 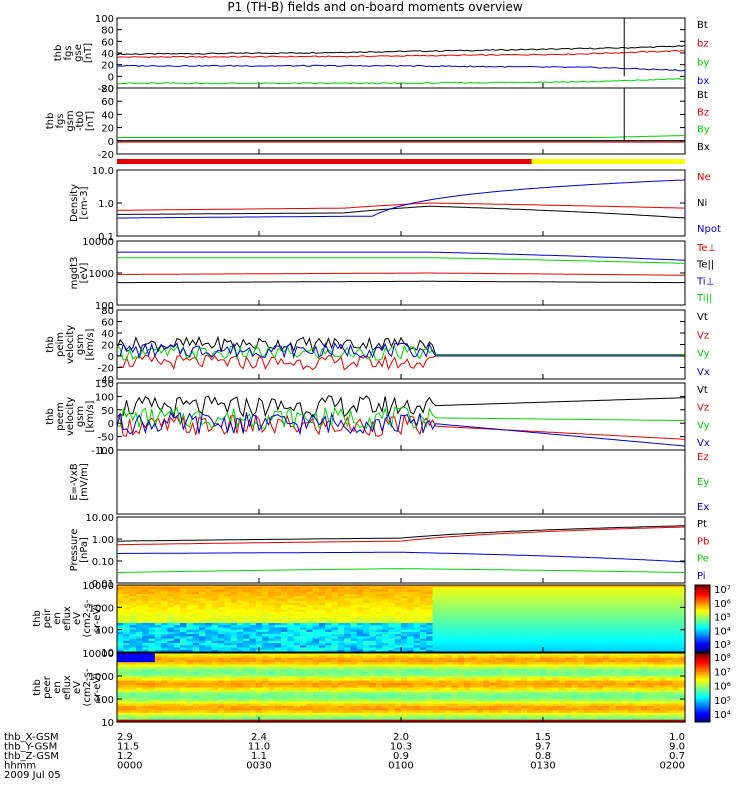 I want to click on colorbar-swatch, so click(x=702, y=639).